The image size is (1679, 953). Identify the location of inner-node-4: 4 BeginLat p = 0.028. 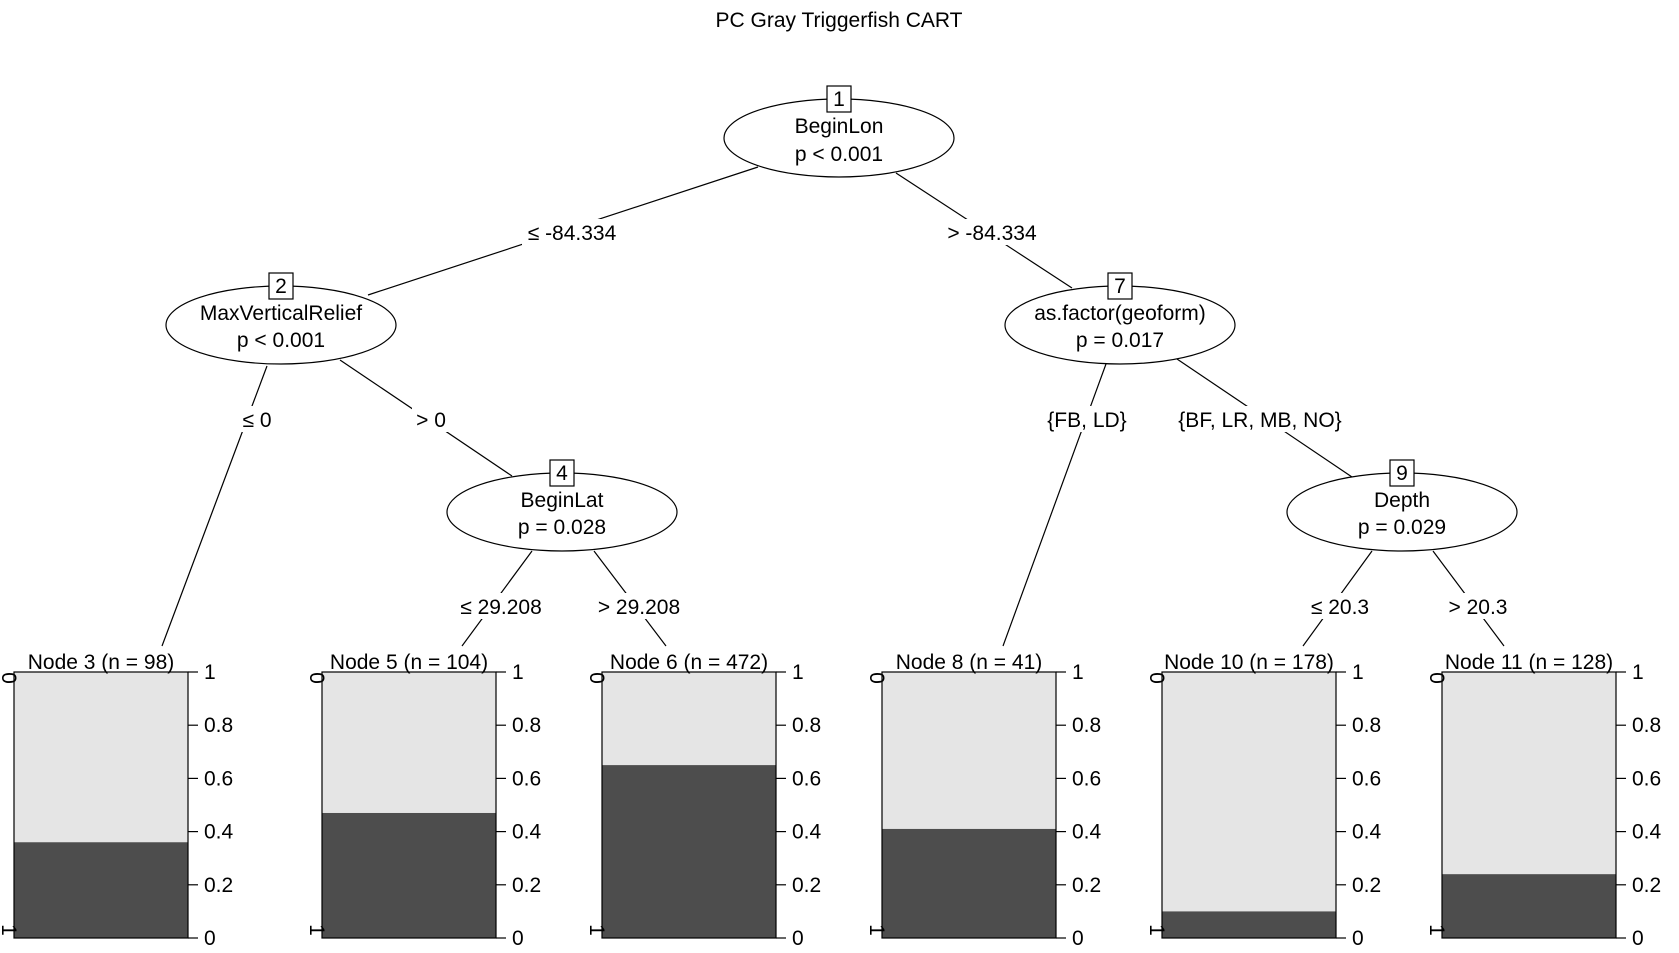
(562, 505).